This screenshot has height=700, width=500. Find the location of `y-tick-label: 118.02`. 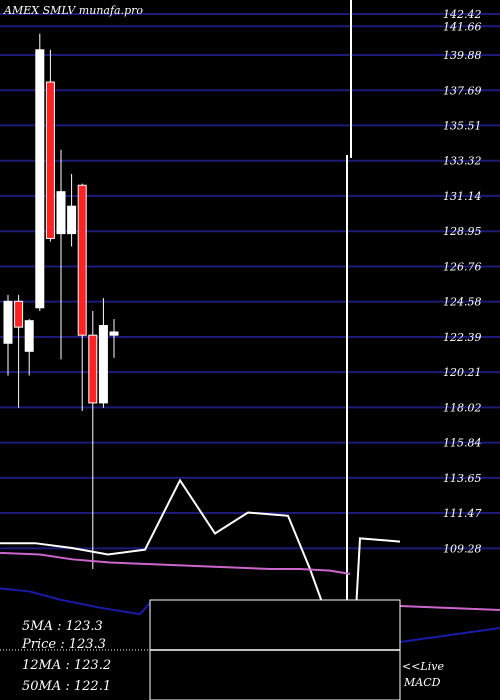

y-tick-label: 118.02 is located at coordinates (462, 407).